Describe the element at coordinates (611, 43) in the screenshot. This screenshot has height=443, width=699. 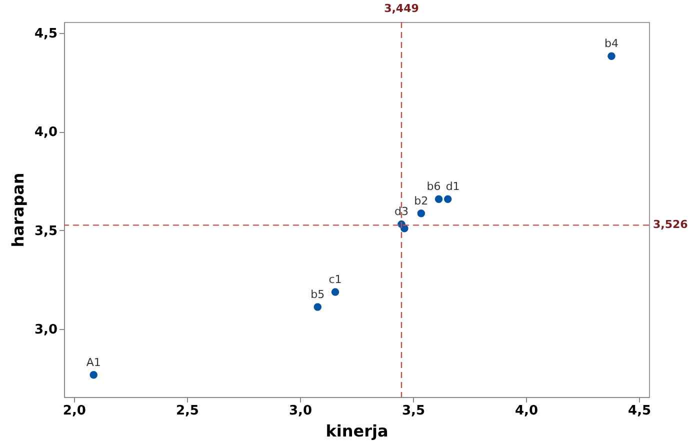
I see `annotation: b4` at that location.